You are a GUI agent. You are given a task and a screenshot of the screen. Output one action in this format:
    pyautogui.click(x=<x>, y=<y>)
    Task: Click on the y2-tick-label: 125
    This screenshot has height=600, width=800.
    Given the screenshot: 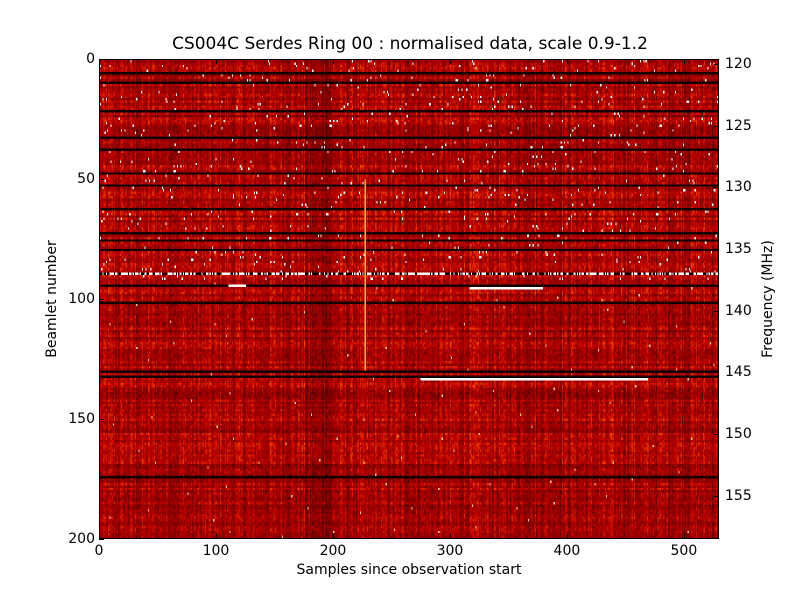 What is the action you would take?
    pyautogui.click(x=738, y=125)
    